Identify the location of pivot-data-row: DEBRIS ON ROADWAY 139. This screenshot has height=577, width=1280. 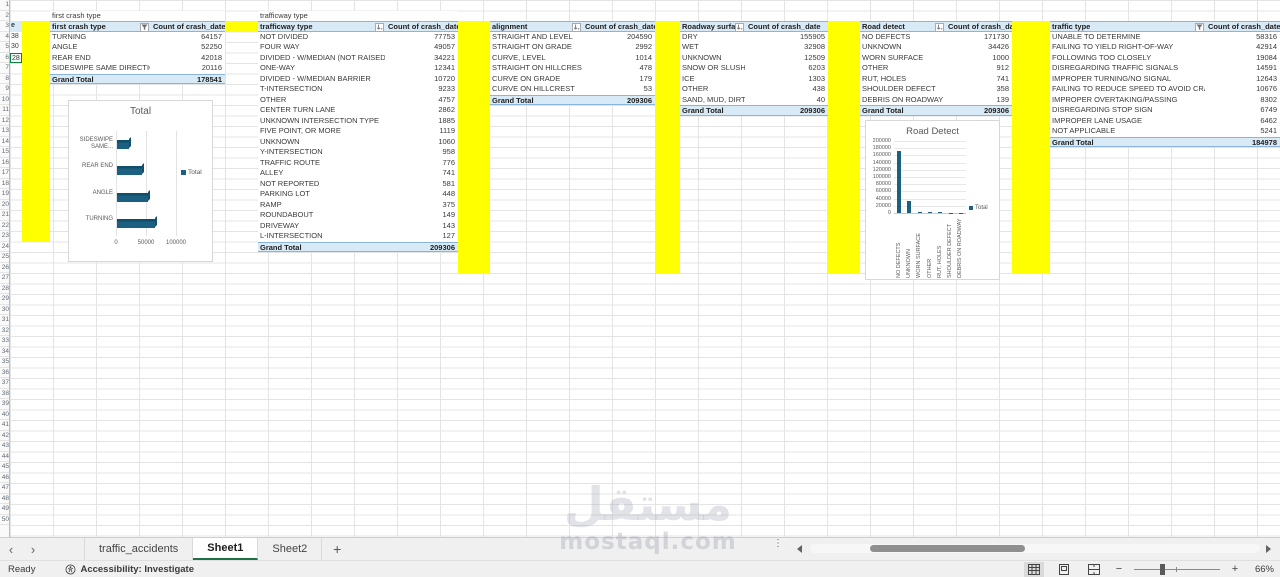
(936, 99).